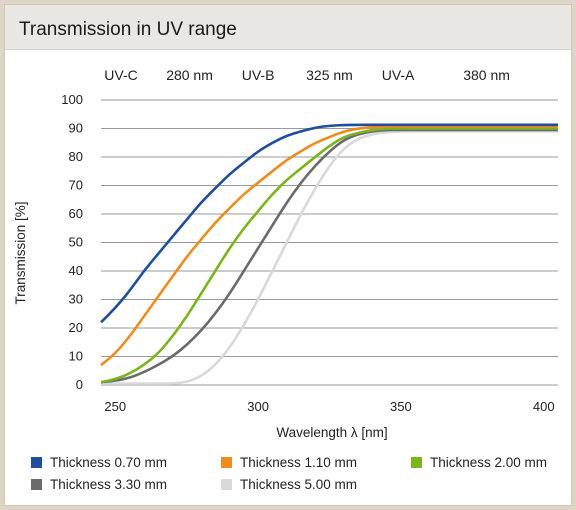  Describe the element at coordinates (298, 462) in the screenshot. I see `legend-label-1: Thickness 1.10 mm` at that location.